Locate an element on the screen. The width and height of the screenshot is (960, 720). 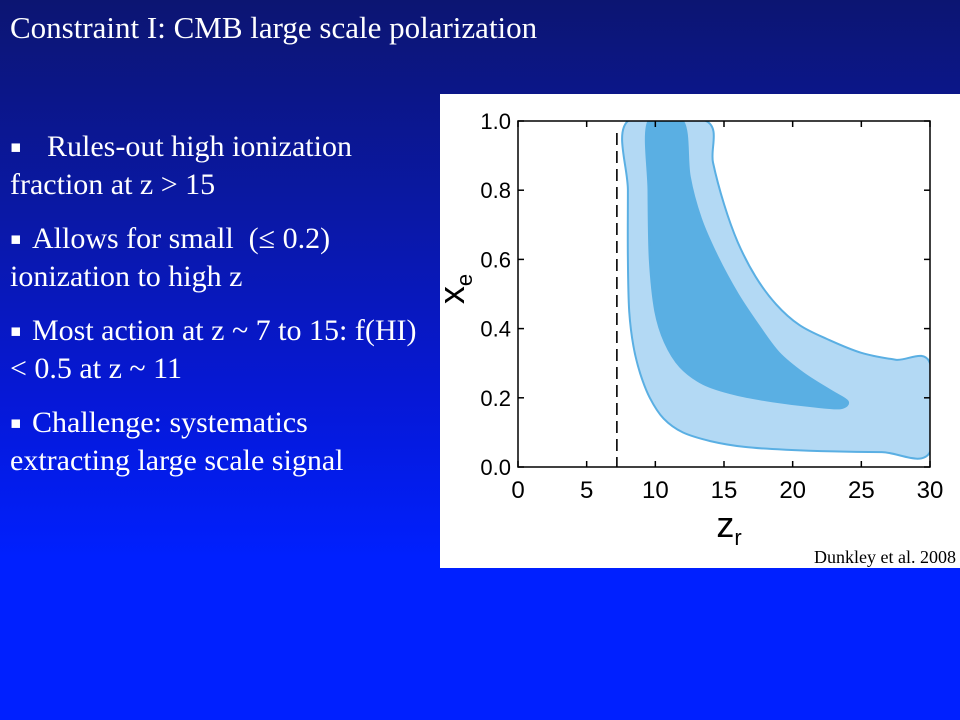
figure-credit: Dunkley et al. 2008 is located at coordinates (885, 557).